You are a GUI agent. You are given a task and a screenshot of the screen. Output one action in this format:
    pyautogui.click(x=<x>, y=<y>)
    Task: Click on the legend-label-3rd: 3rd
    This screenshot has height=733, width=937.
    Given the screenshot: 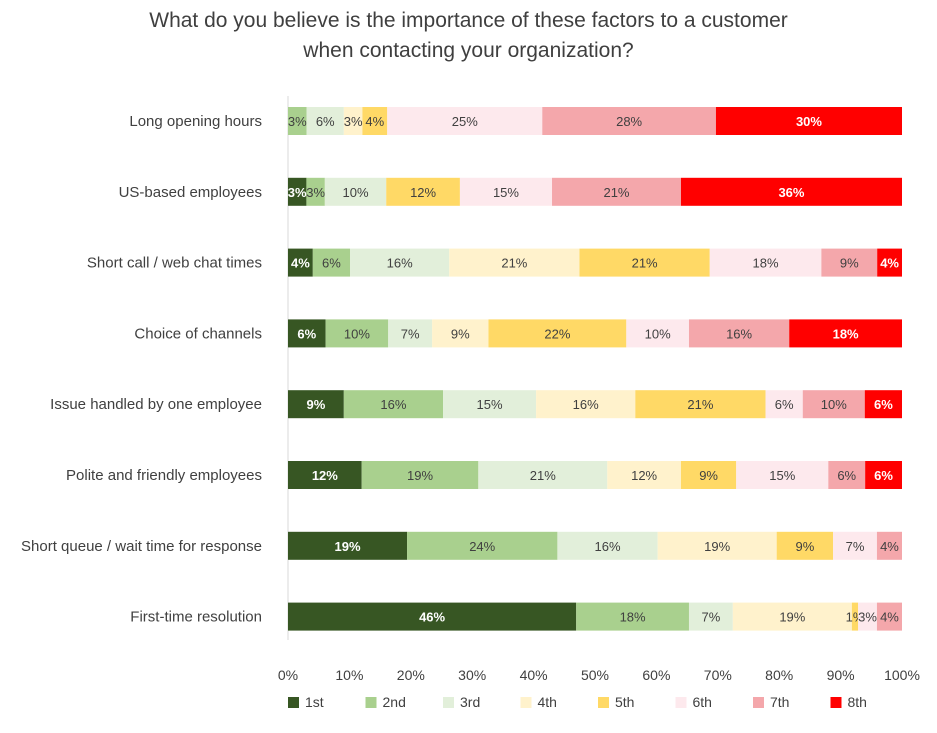 What is the action you would take?
    pyautogui.click(x=470, y=702)
    